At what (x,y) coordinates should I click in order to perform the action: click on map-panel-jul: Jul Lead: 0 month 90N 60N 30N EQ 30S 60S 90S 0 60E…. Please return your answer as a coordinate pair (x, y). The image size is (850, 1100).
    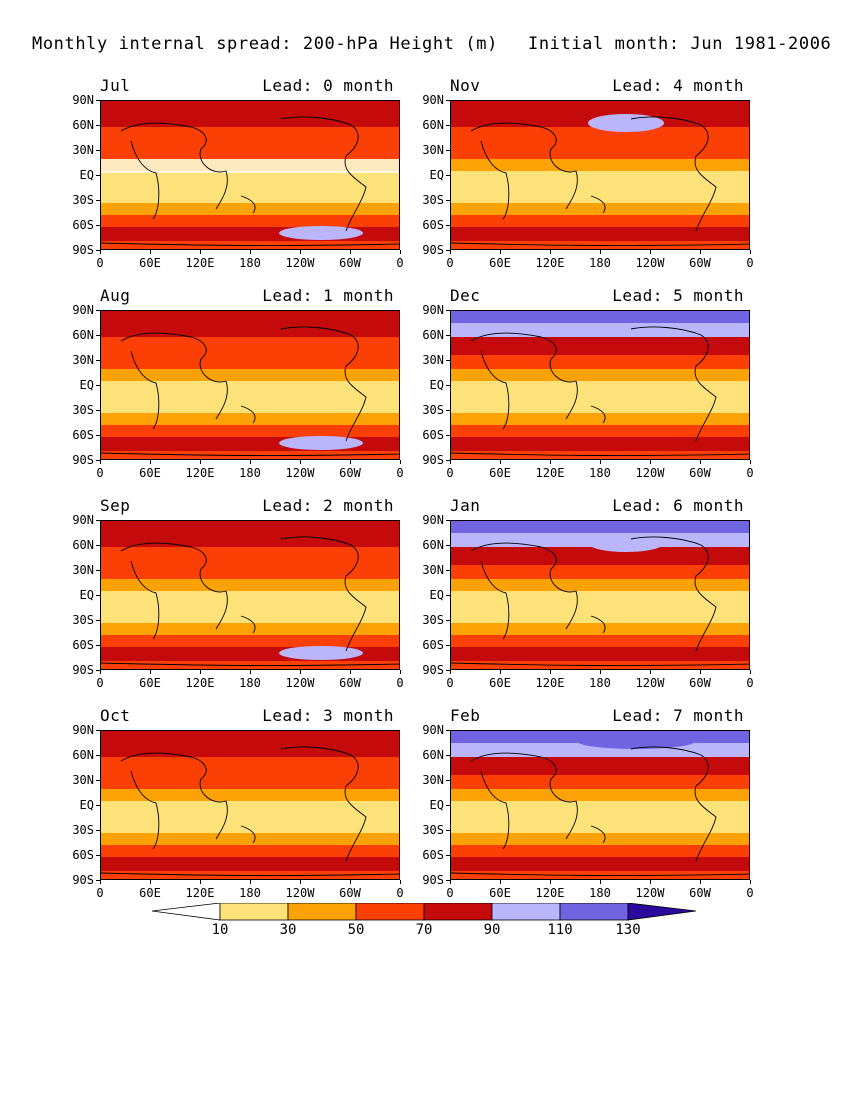
    Looking at the image, I should click on (237, 173).